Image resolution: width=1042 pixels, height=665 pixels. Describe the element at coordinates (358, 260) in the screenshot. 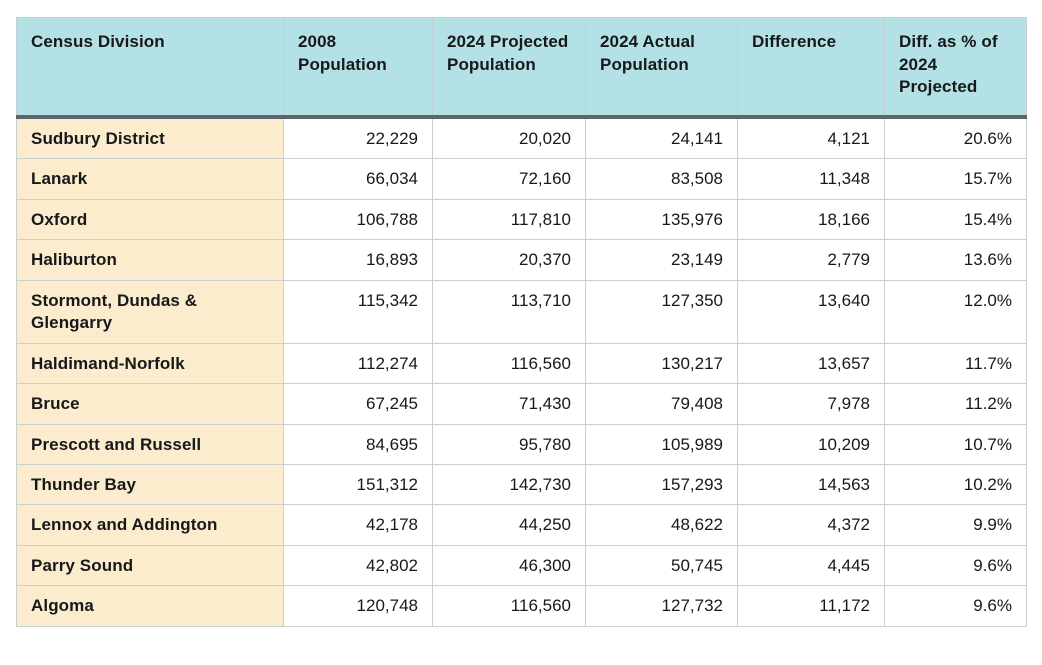

I see `cell-pop_2008: 16,893` at that location.